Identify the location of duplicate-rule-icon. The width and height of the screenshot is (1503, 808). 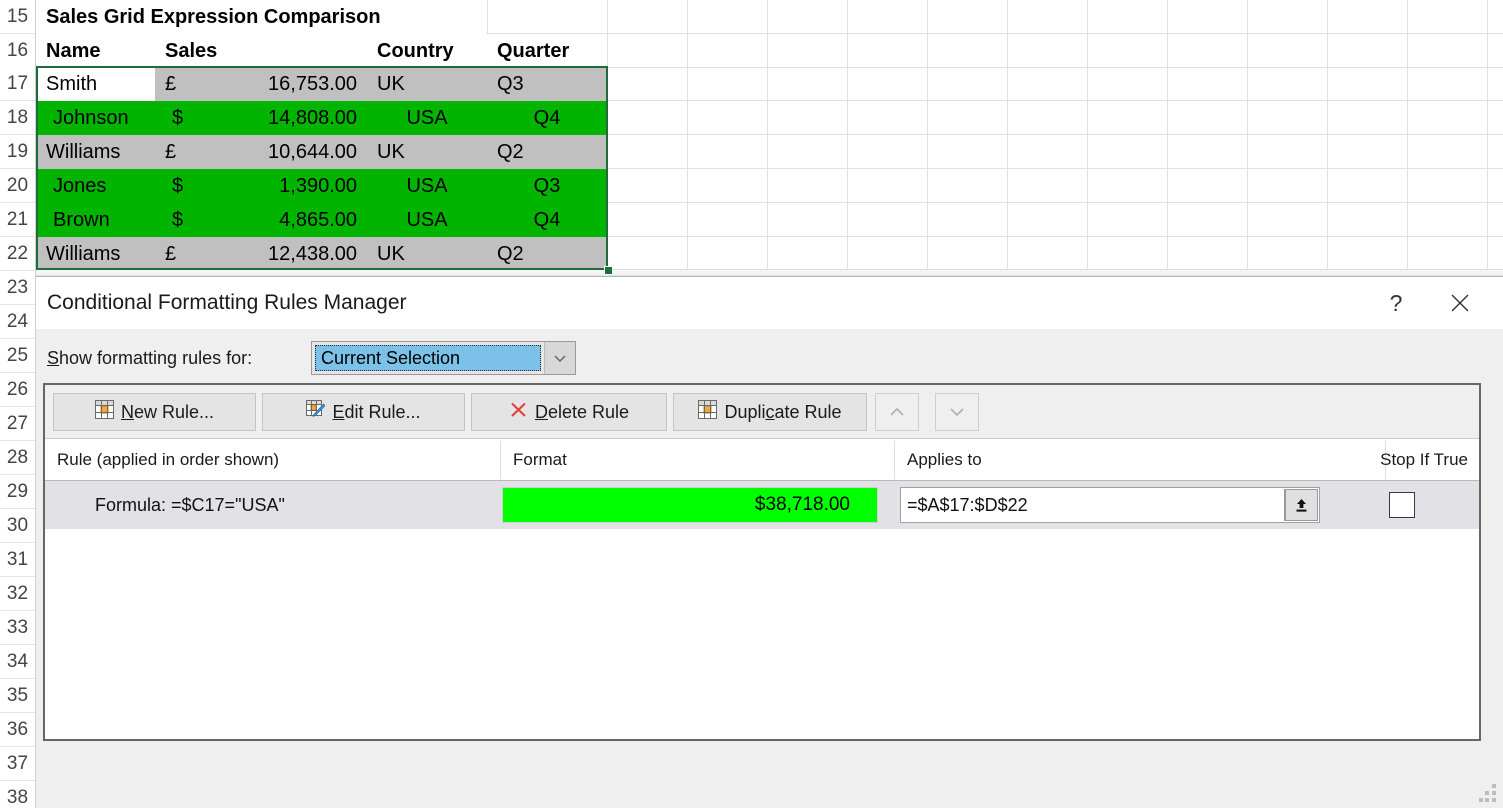
(708, 412).